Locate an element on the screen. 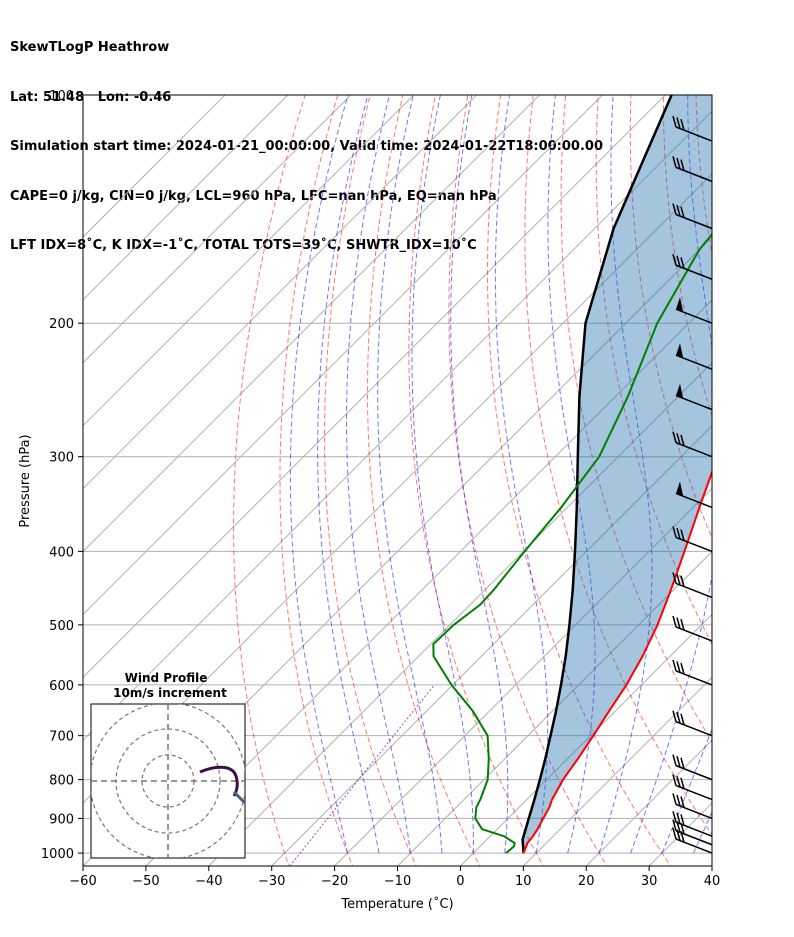  x-tick-label: 10 is located at coordinates (523, 881).